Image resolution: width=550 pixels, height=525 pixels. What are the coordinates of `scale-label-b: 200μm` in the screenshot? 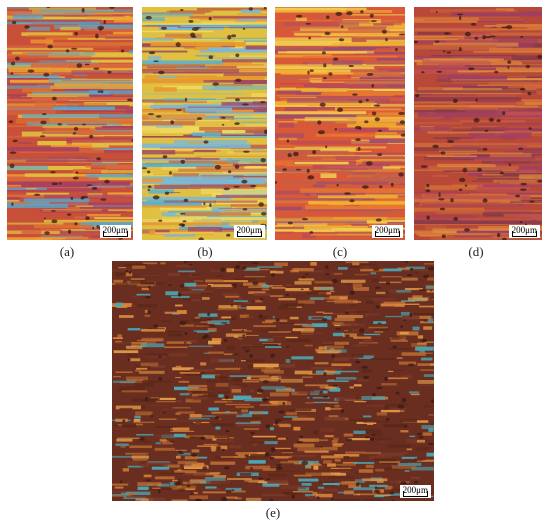 It's located at (249, 230).